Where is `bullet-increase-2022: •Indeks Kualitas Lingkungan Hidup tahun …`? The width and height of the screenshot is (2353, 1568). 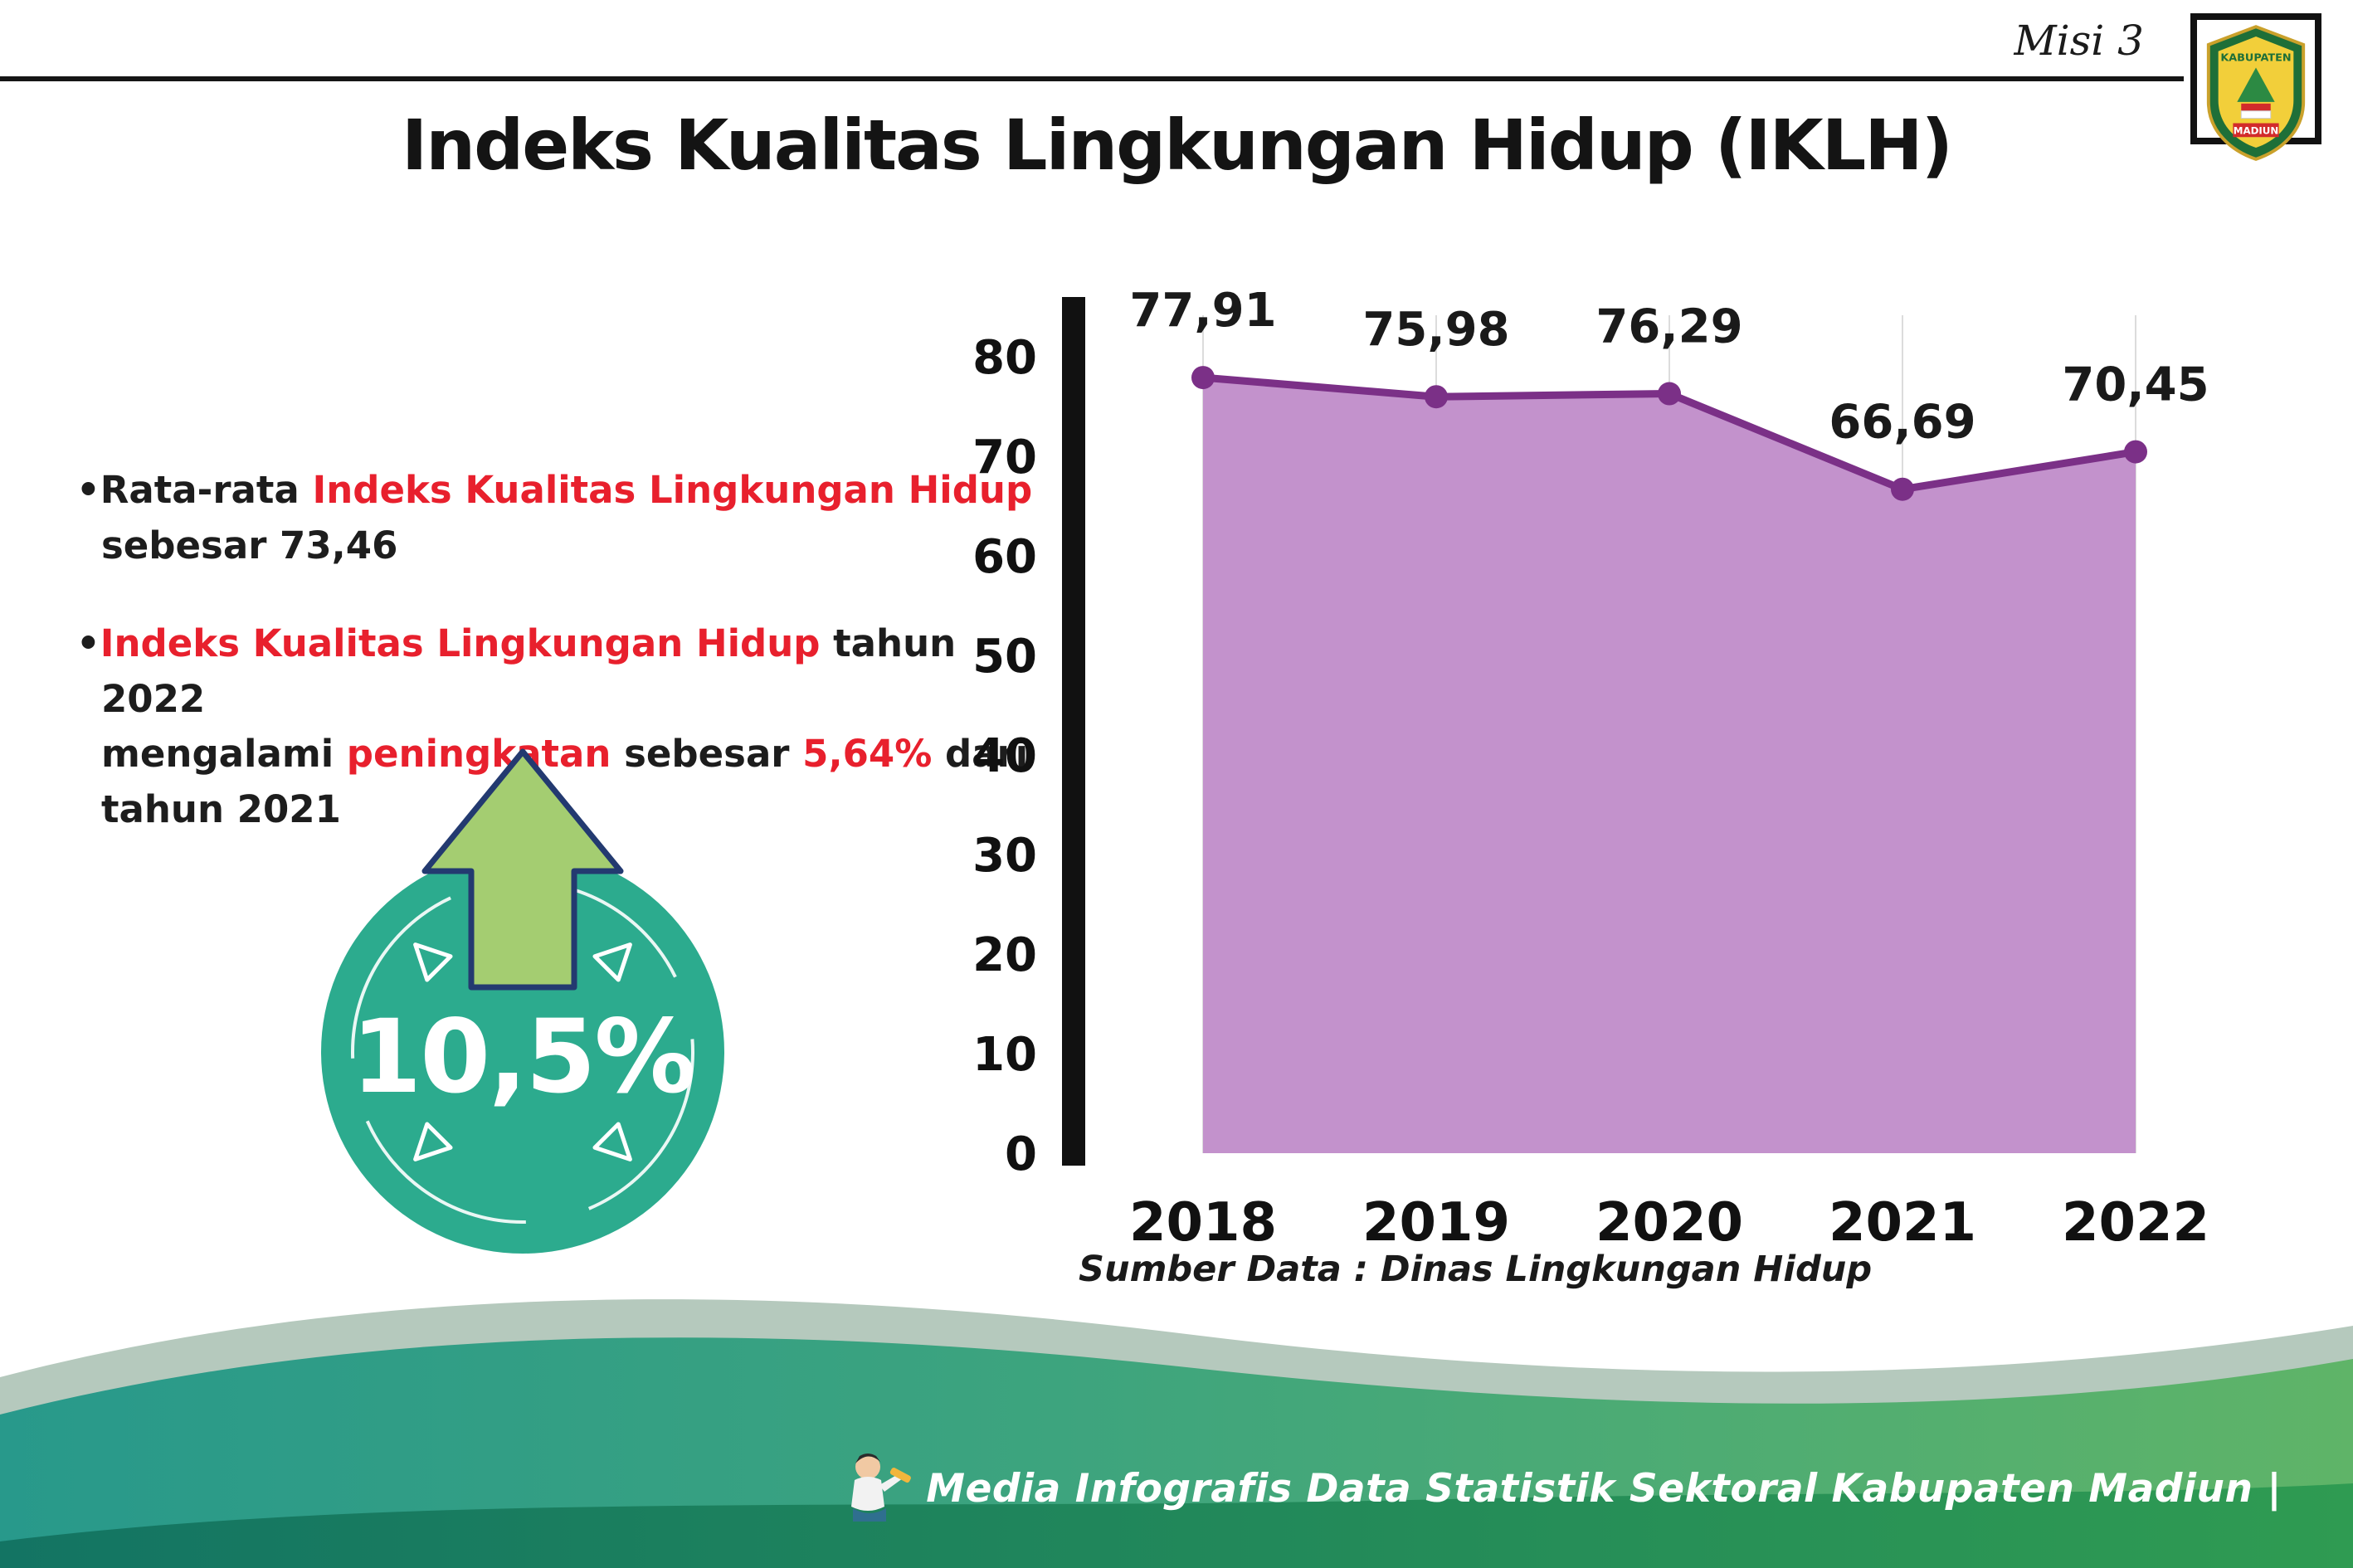 bullet-increase-2022: •Indeks Kualitas Lingkungan Hidup tahun … is located at coordinates (574, 726).